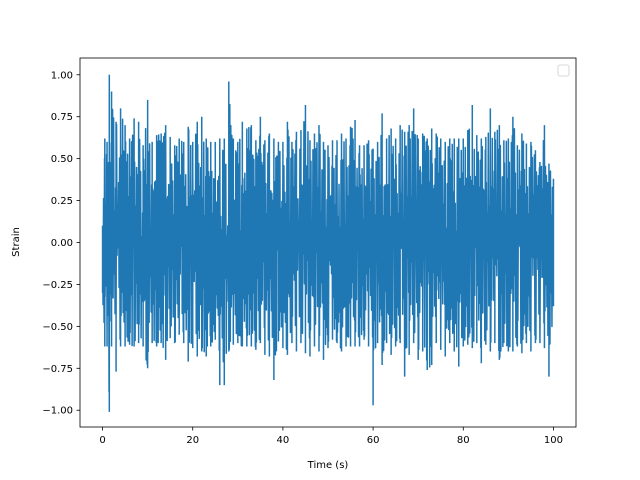  Describe the element at coordinates (62, 117) in the screenshot. I see `y-tick-label: 0.75` at that location.